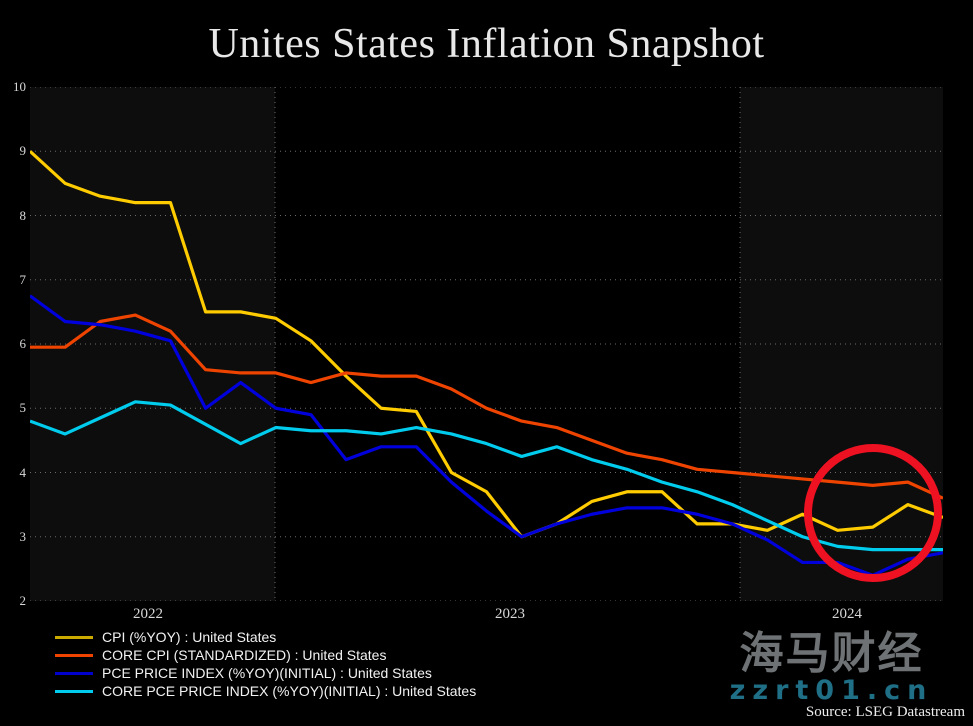  I want to click on y-axis: 2 3 4 5 6 7 8 9 10, so click(13, 343).